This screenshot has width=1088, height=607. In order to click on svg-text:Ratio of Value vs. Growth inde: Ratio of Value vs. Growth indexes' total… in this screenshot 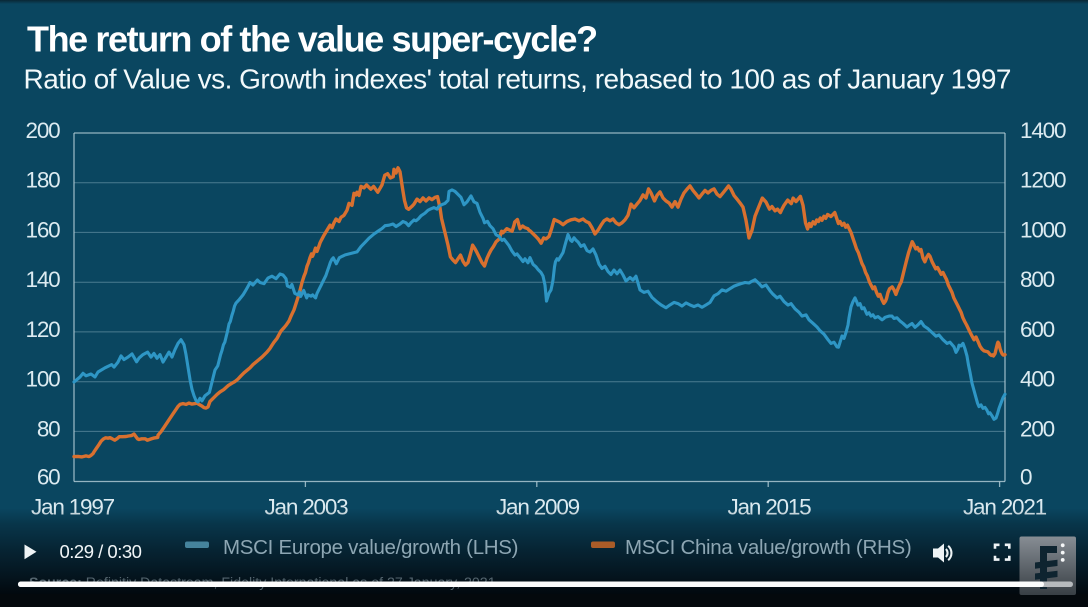, I will do `click(517, 79)`.